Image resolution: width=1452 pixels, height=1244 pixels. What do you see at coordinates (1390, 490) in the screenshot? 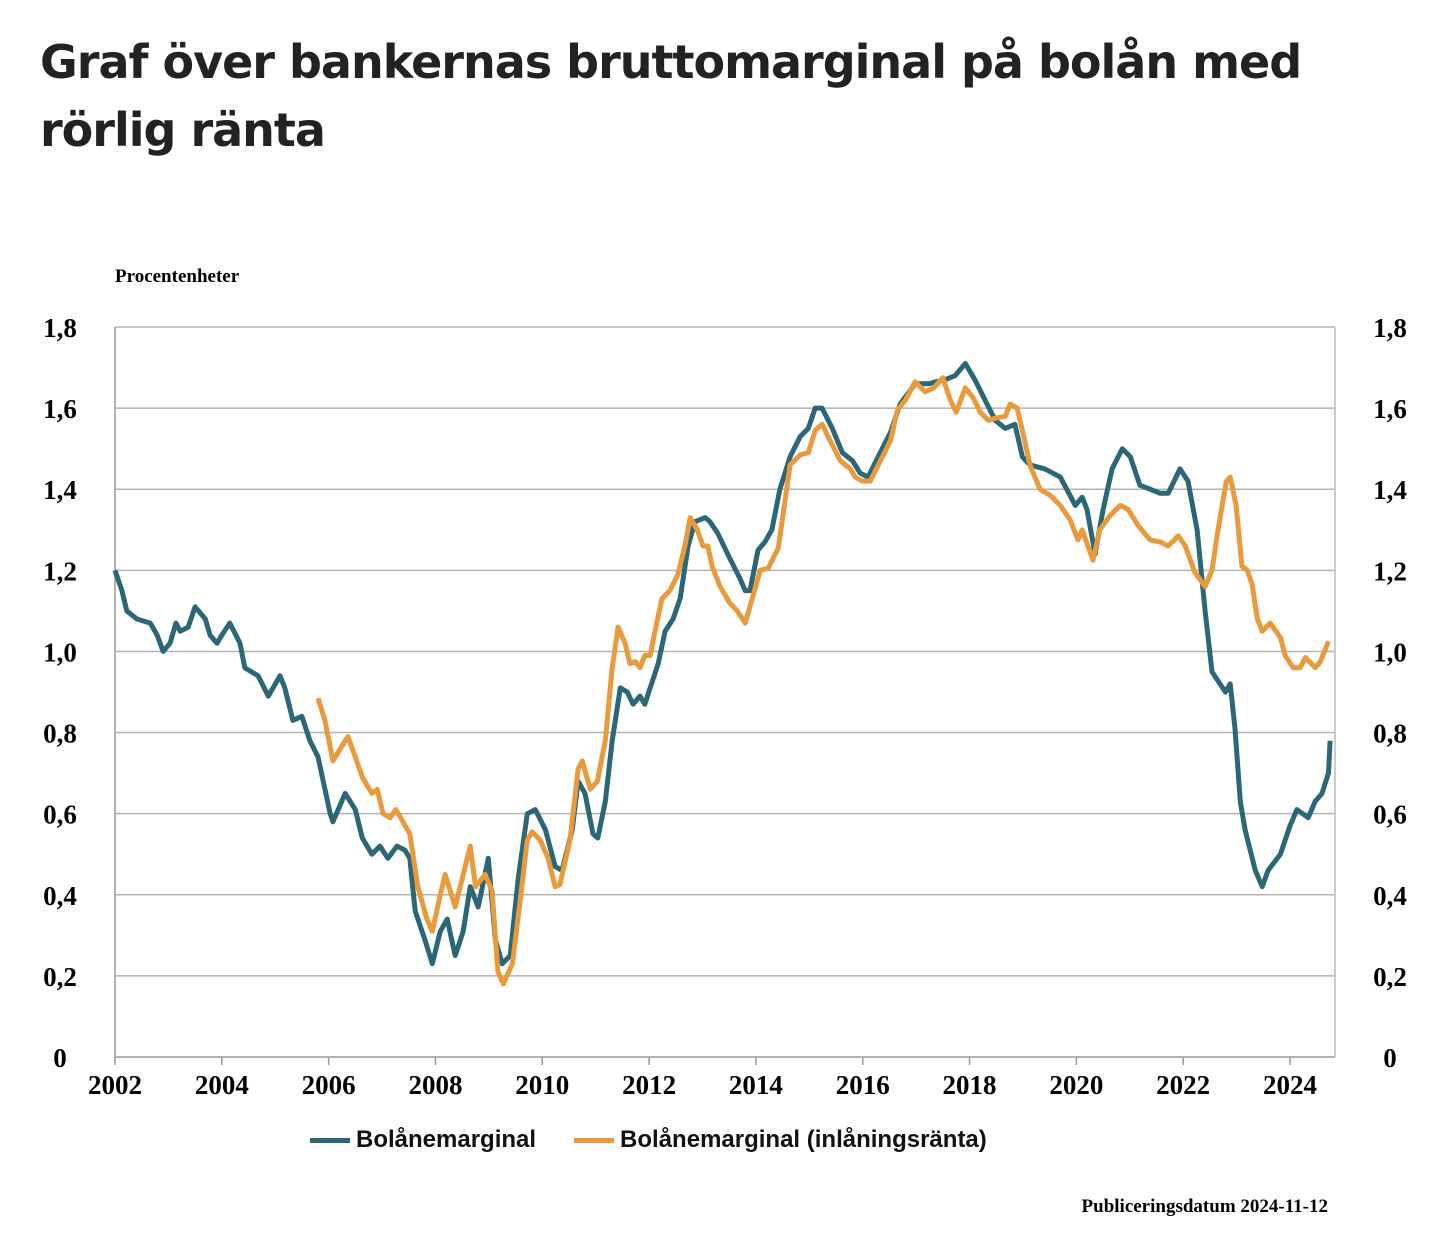
I see `y-tick-label-right: 1,4` at bounding box center [1390, 490].